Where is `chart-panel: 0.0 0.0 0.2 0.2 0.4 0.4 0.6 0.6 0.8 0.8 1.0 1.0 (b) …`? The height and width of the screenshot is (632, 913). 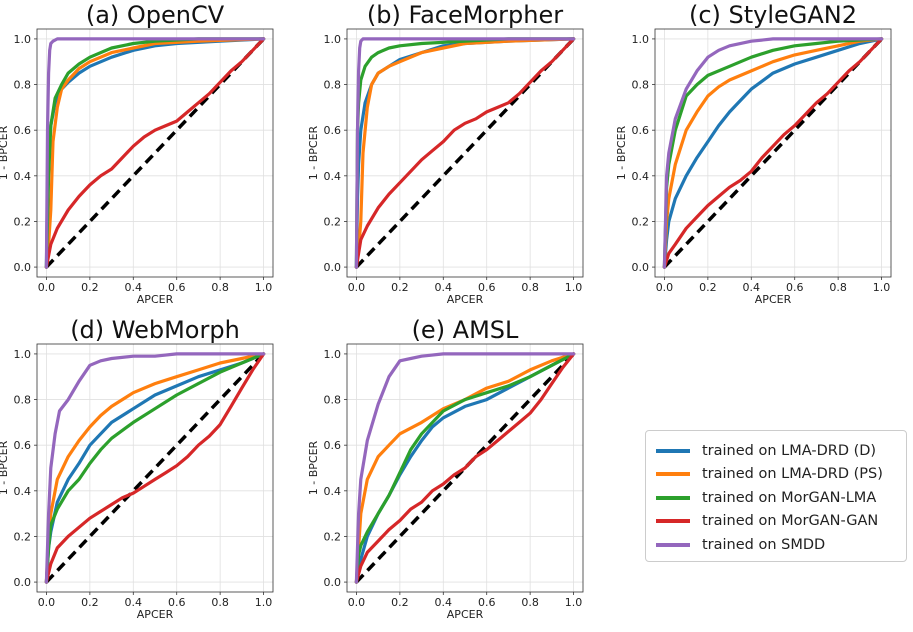 chart-panel: 0.0 0.0 0.2 0.2 0.4 0.4 0.6 0.6 0.8 0.8 1.0 1.0 (b) … is located at coordinates (445, 153).